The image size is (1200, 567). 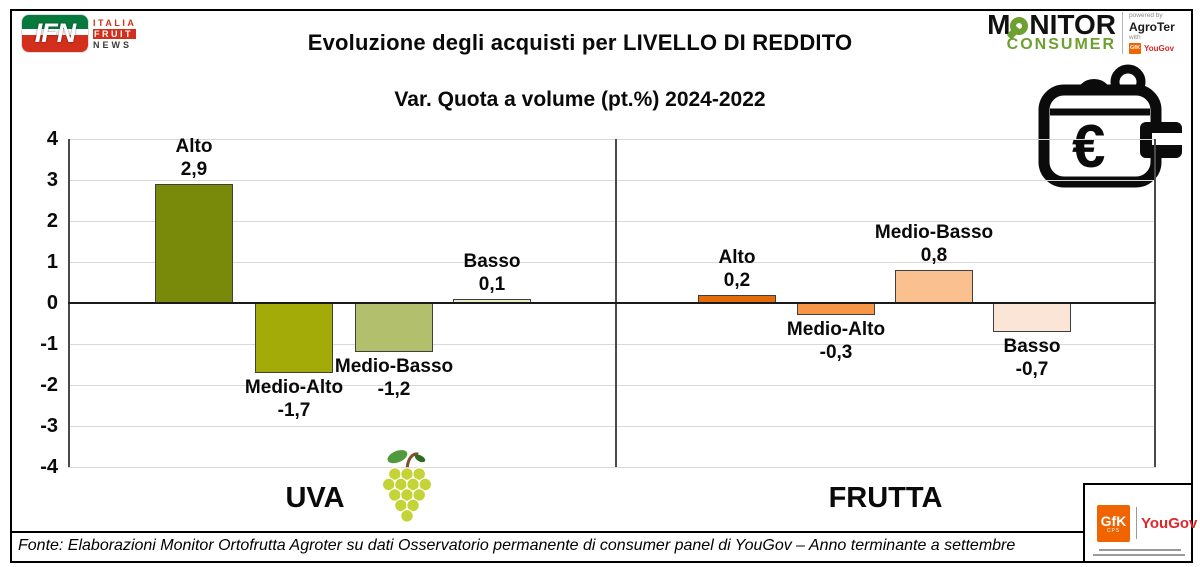 I want to click on ifn-fruit-text: FRUIT, so click(x=115, y=33).